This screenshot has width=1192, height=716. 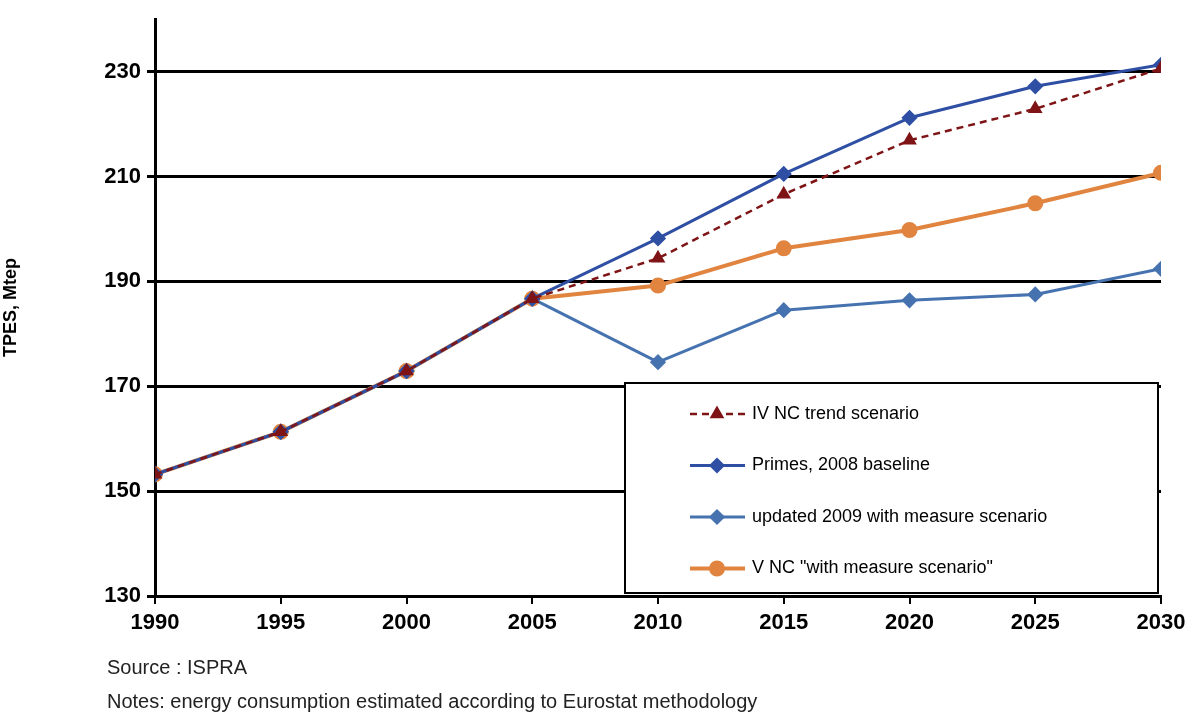 What do you see at coordinates (1161, 622) in the screenshot?
I see `x-tick-label: 2030` at bounding box center [1161, 622].